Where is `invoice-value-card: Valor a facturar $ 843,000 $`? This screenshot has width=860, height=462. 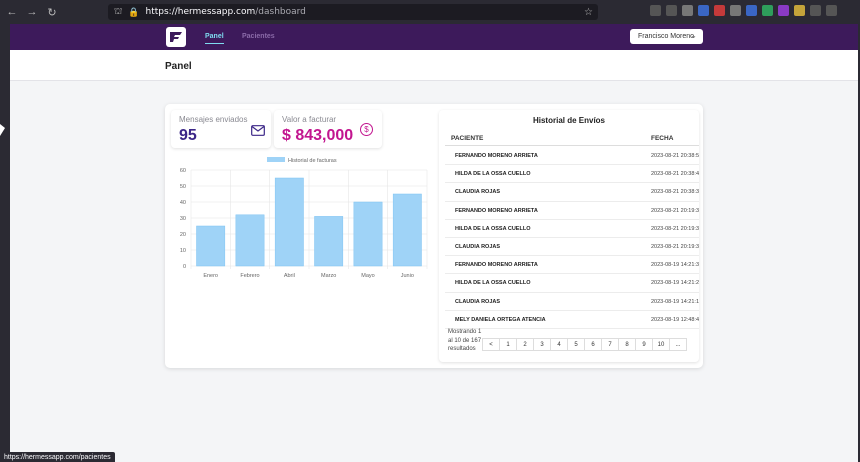
invoice-value-card: Valor a facturar $ 843,000 $ is located at coordinates (328, 129).